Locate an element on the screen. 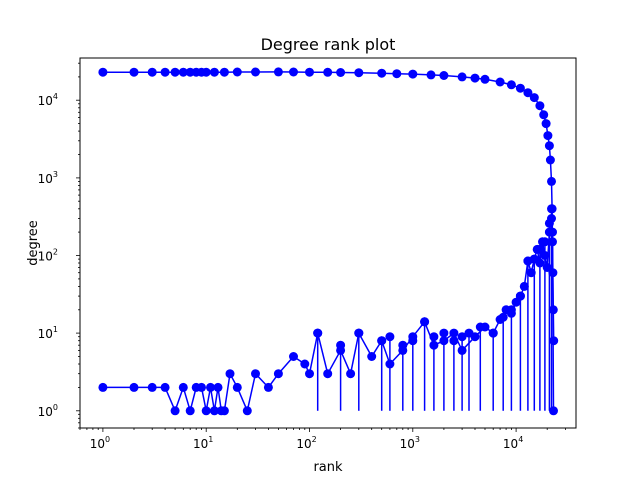 This screenshot has height=484, width=640. y-tick-label: 10³ is located at coordinates (48, 178).